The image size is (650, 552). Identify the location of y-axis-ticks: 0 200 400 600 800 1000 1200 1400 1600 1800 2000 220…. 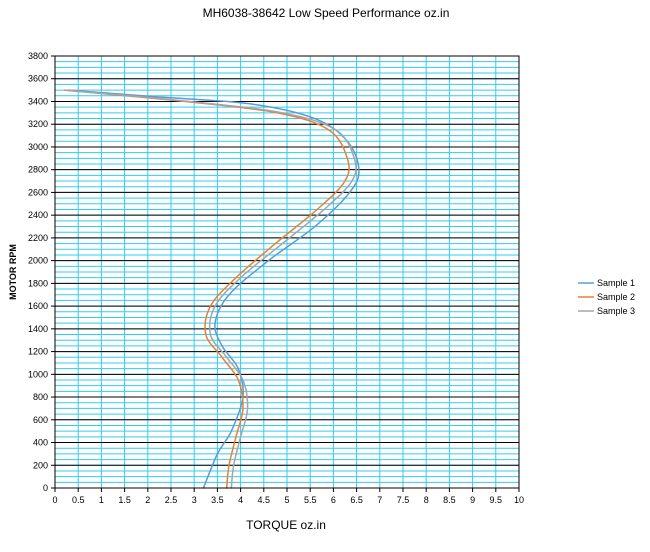
(41, 272).